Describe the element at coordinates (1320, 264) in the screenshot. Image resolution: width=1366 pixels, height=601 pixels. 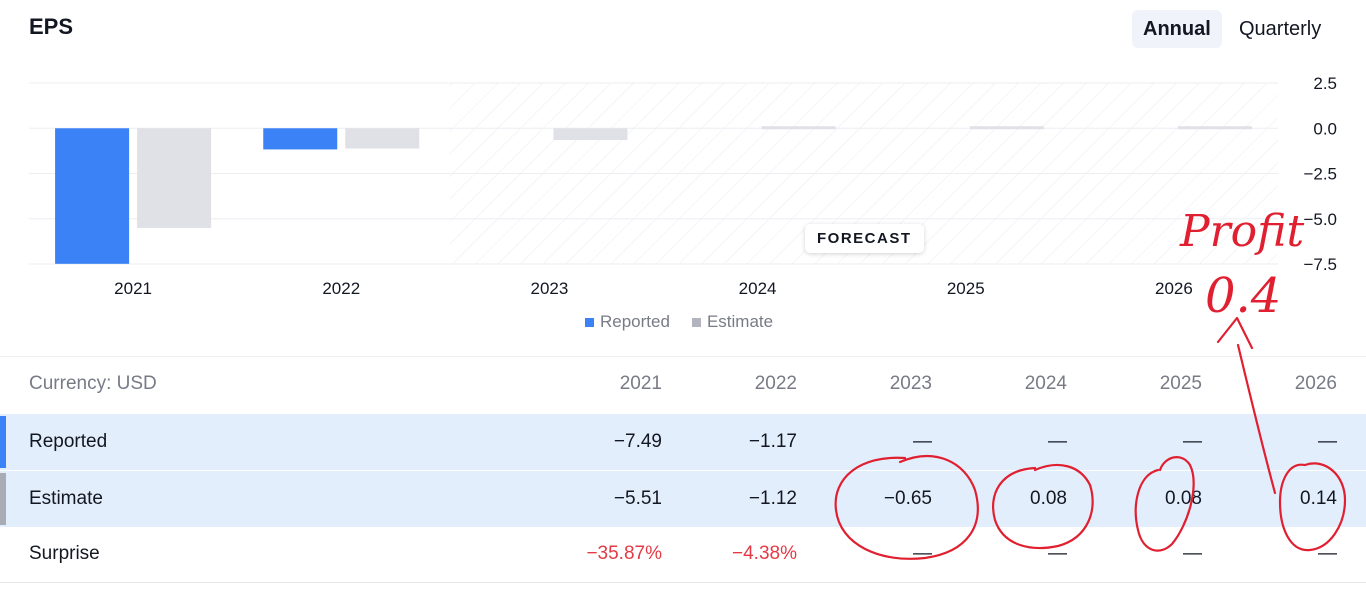
I see `y-tick-label: −7.5` at that location.